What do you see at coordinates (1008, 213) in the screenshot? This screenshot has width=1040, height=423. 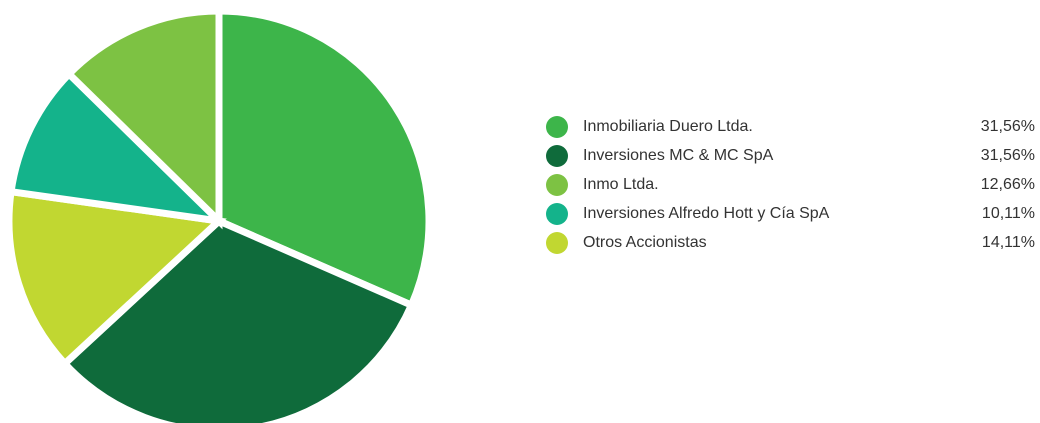 I see `legend-value: 10,11%` at bounding box center [1008, 213].